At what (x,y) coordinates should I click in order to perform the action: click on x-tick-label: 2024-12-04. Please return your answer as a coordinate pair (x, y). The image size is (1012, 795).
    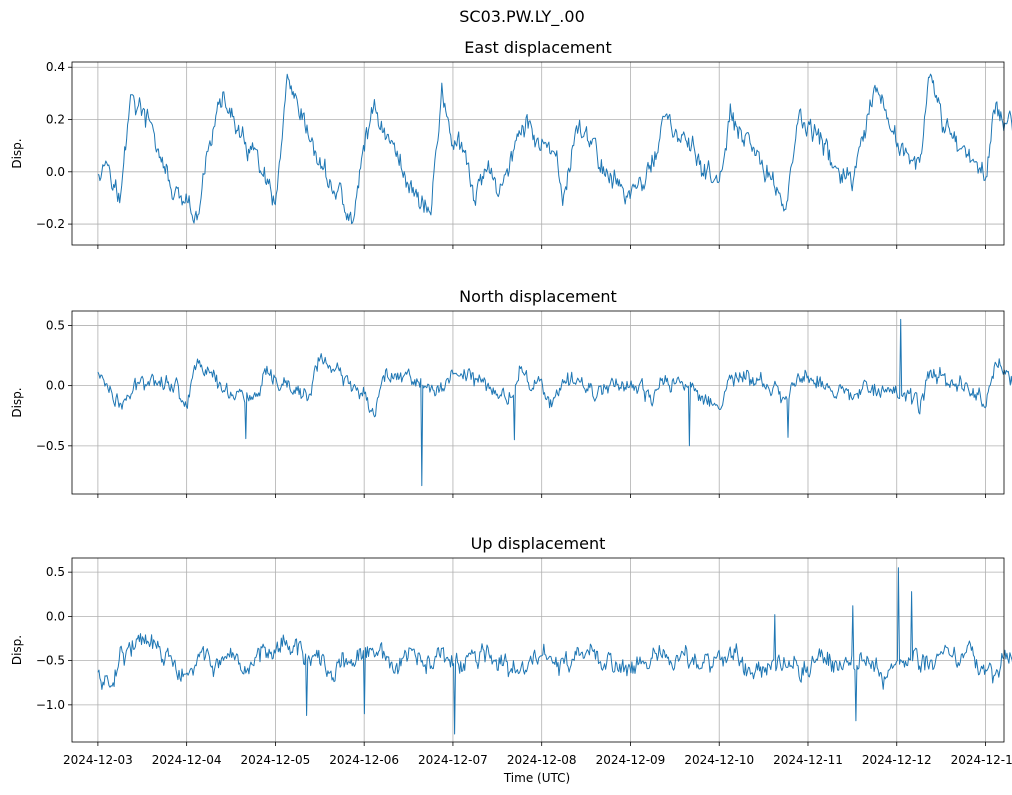
    Looking at the image, I should click on (187, 760).